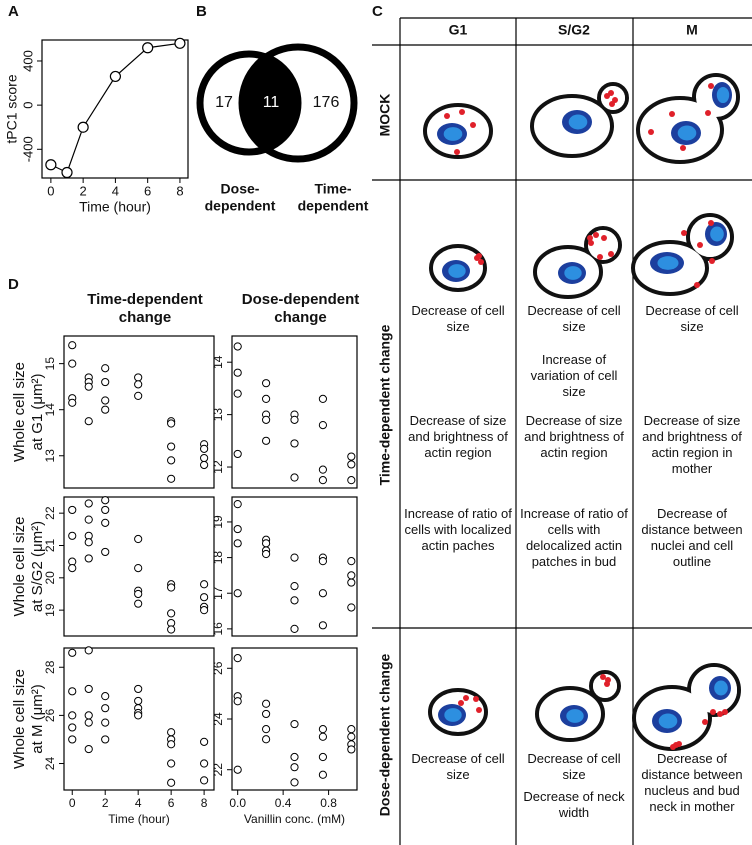 This screenshot has width=752, height=845. What do you see at coordinates (13, 11) in the screenshot?
I see `panel-label: A` at bounding box center [13, 11].